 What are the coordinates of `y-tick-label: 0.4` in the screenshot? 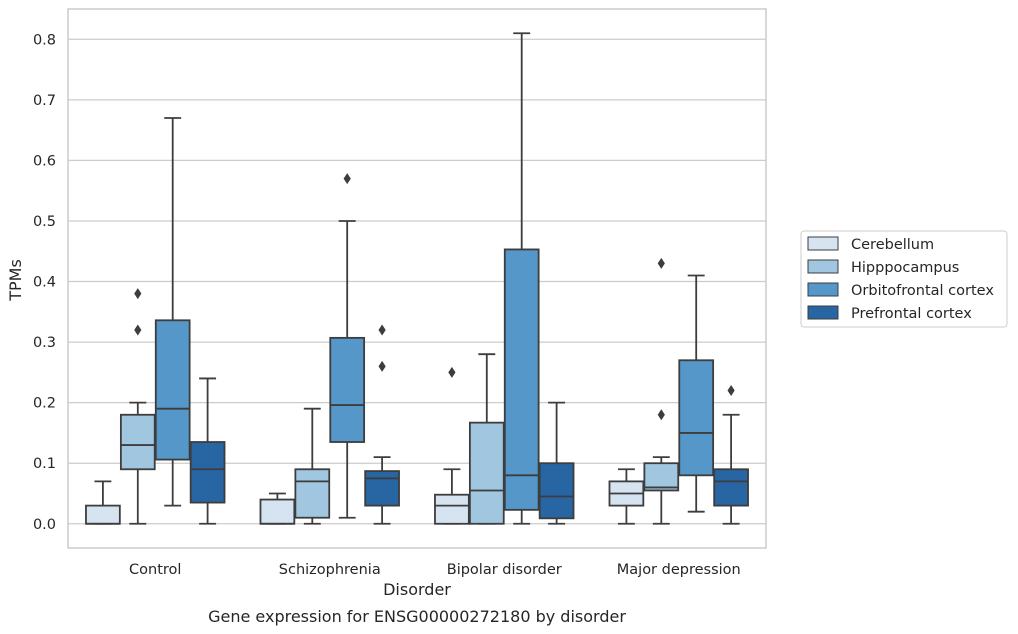 It's located at (44, 283).